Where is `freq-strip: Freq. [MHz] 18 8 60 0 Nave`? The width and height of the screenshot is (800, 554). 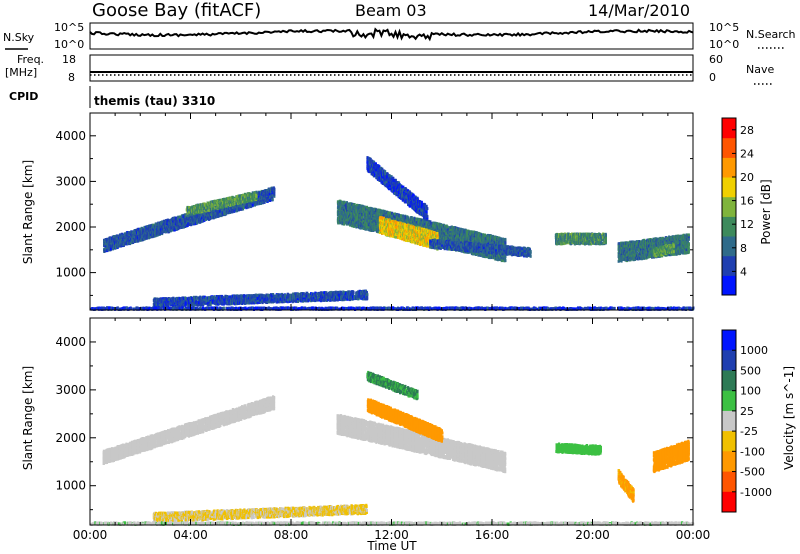 freq-strip: Freq. [MHz] 18 8 60 0 Nave is located at coordinates (389, 68).